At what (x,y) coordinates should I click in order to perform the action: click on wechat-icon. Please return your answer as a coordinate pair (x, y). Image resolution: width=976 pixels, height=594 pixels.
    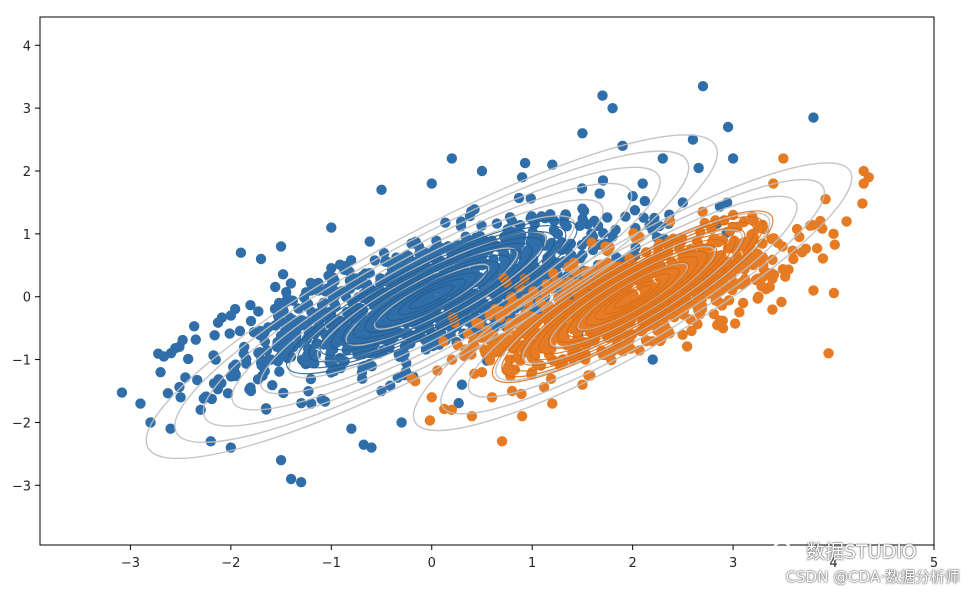
    Looking at the image, I should click on (785, 550).